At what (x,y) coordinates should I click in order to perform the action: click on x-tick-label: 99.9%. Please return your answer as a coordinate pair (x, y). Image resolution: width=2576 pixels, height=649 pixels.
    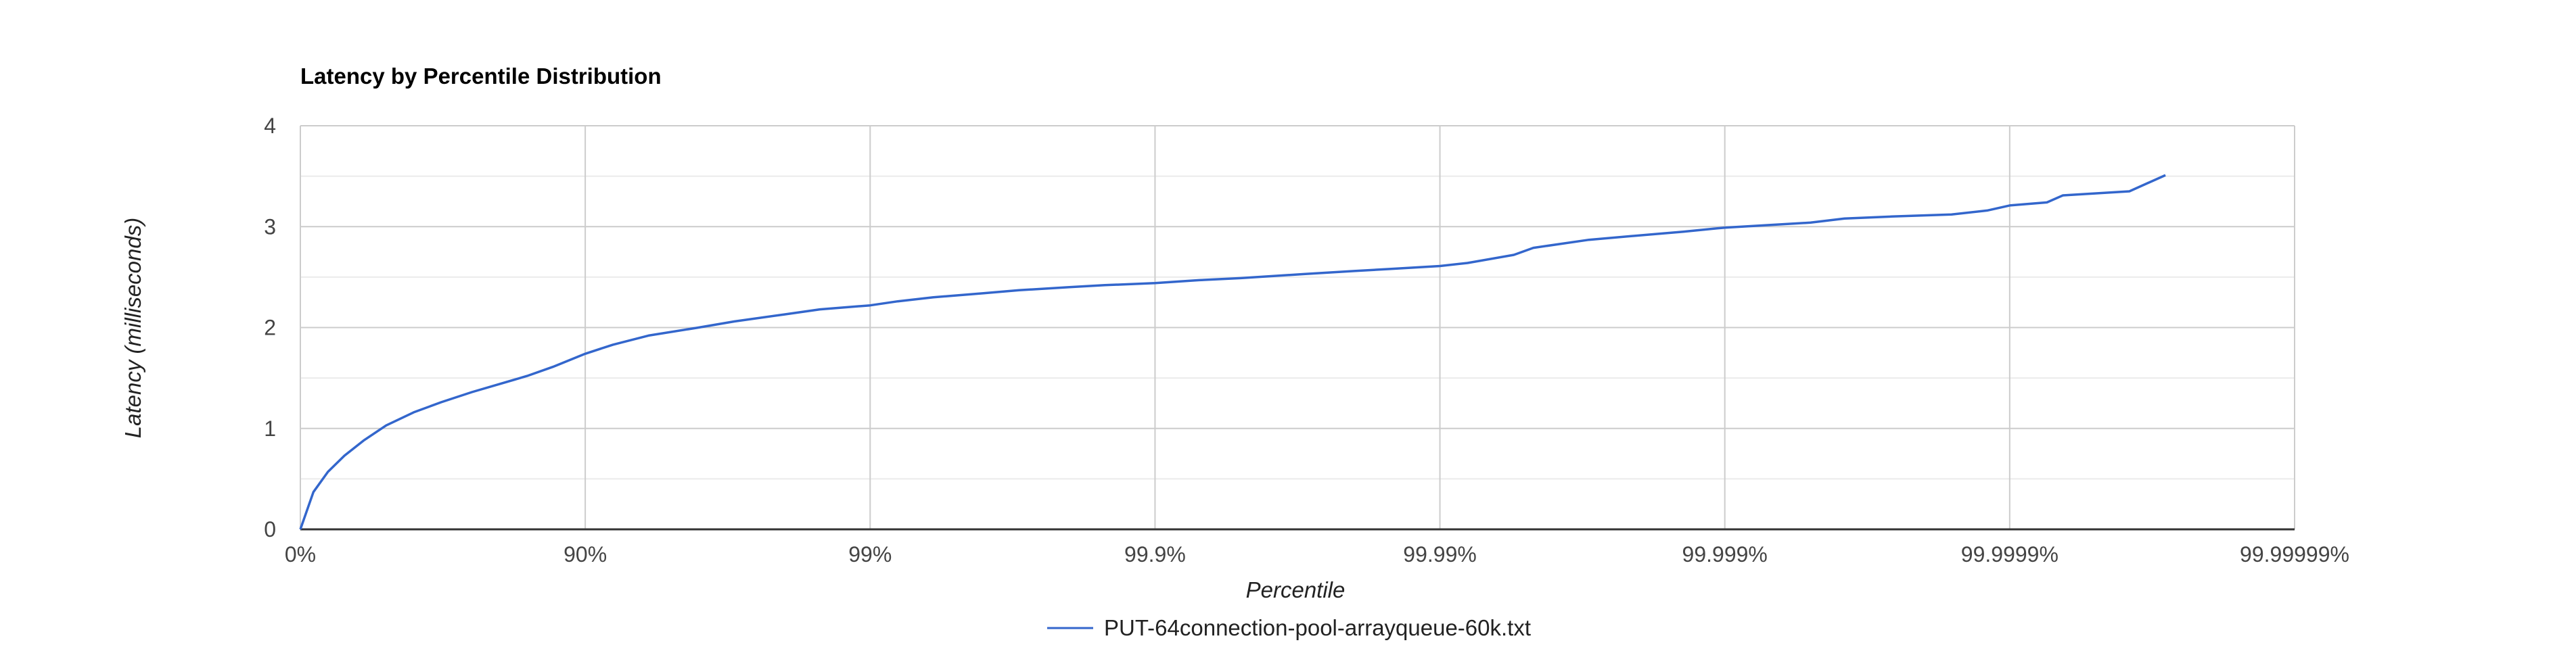
    Looking at the image, I should click on (1155, 554).